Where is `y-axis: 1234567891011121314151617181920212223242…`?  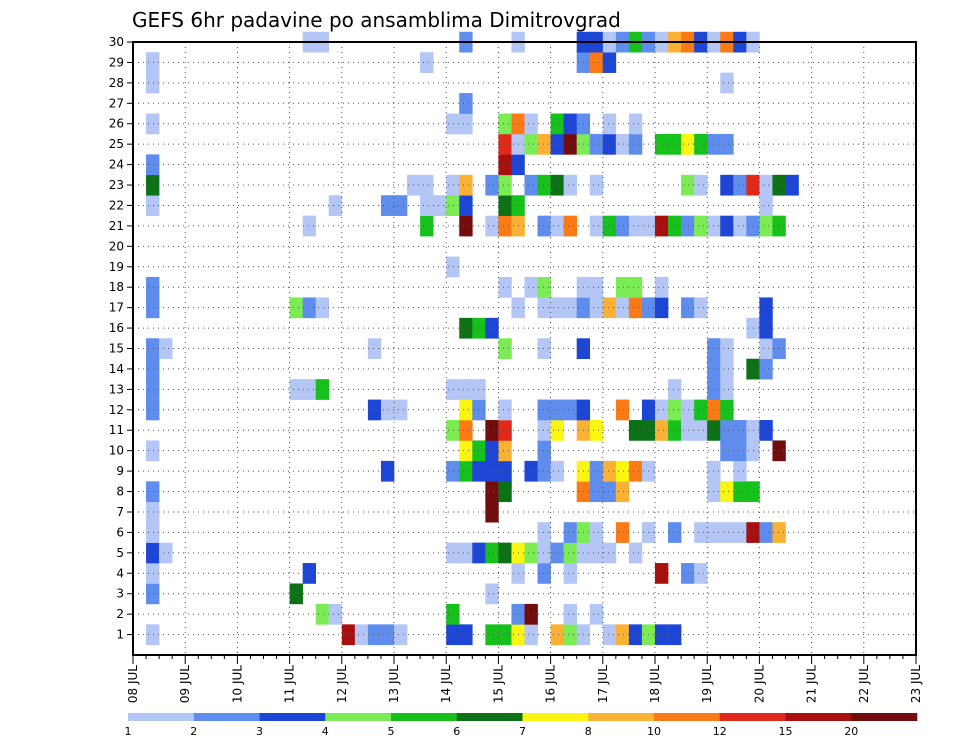 y-axis: 1234567891011121314151617181920212223242… is located at coordinates (121, 338).